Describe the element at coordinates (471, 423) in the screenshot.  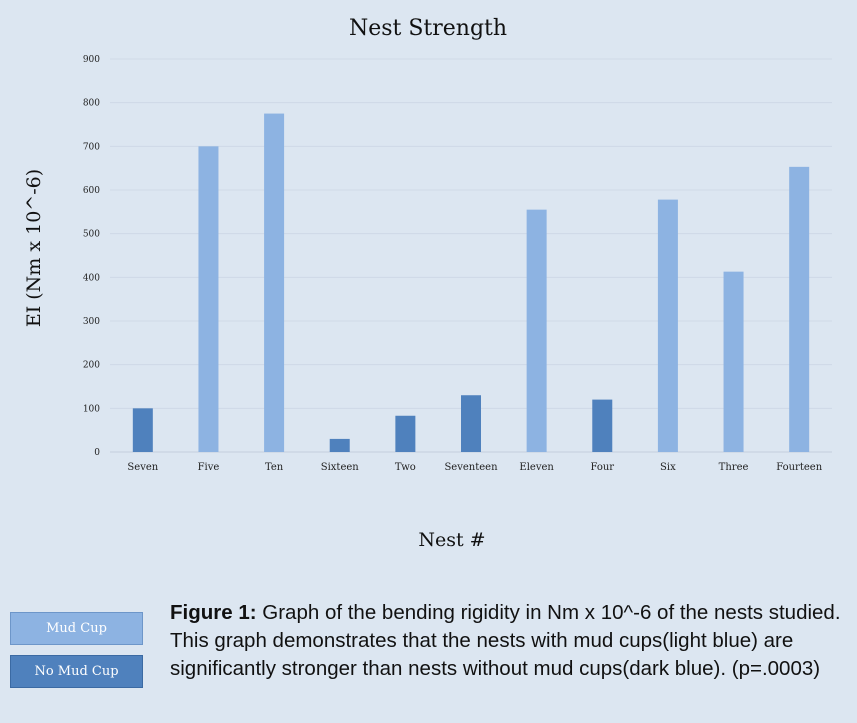
I see `bar-seventeen` at that location.